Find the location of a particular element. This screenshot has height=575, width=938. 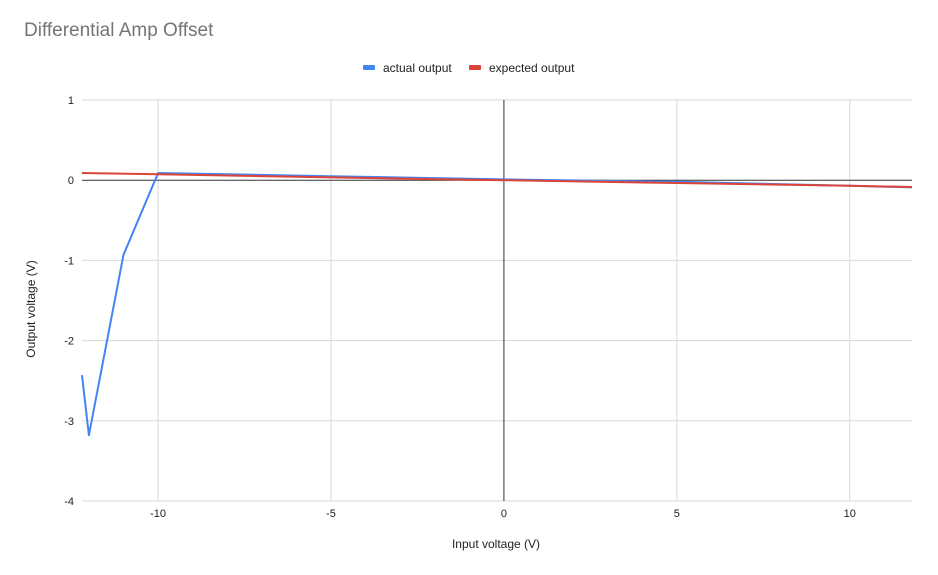

legend: actual output expected output is located at coordinates (469, 68).